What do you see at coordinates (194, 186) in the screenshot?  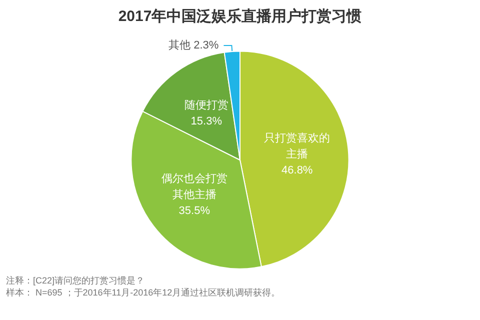 I see `slice-label: 偶尔也会打赏其他主播` at bounding box center [194, 186].